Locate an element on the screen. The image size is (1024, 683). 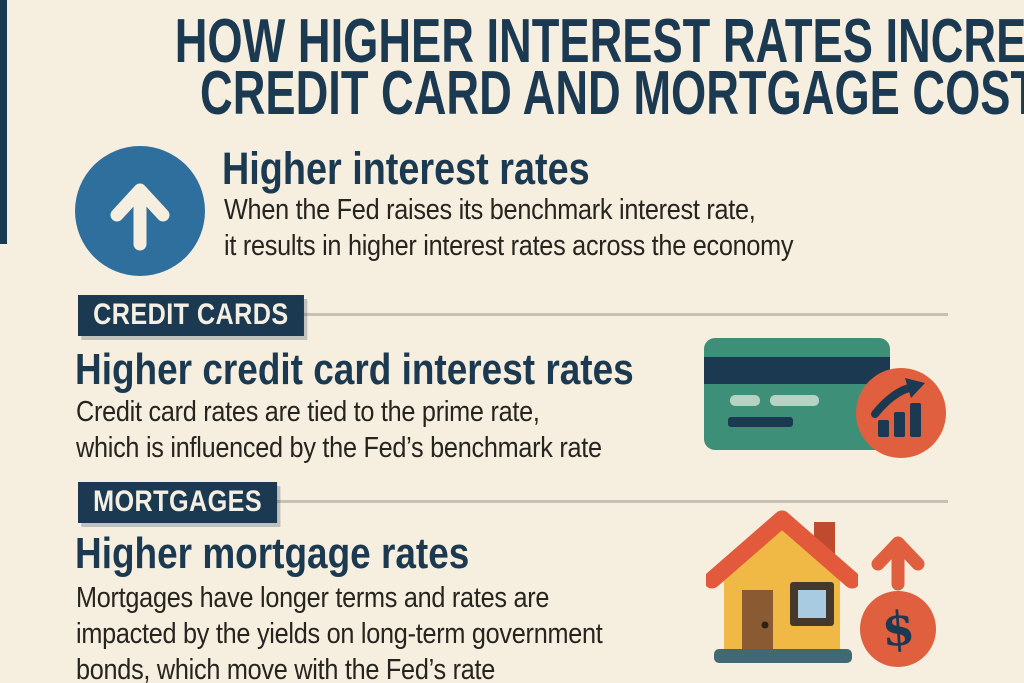
credit-cards-badge: CREDIT CARDS is located at coordinates (191, 315).